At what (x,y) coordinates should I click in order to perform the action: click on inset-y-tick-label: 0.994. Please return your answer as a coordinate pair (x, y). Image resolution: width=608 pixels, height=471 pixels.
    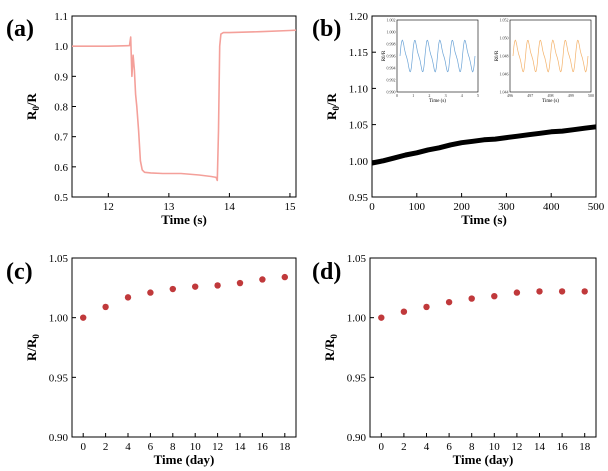
    Looking at the image, I should click on (391, 68).